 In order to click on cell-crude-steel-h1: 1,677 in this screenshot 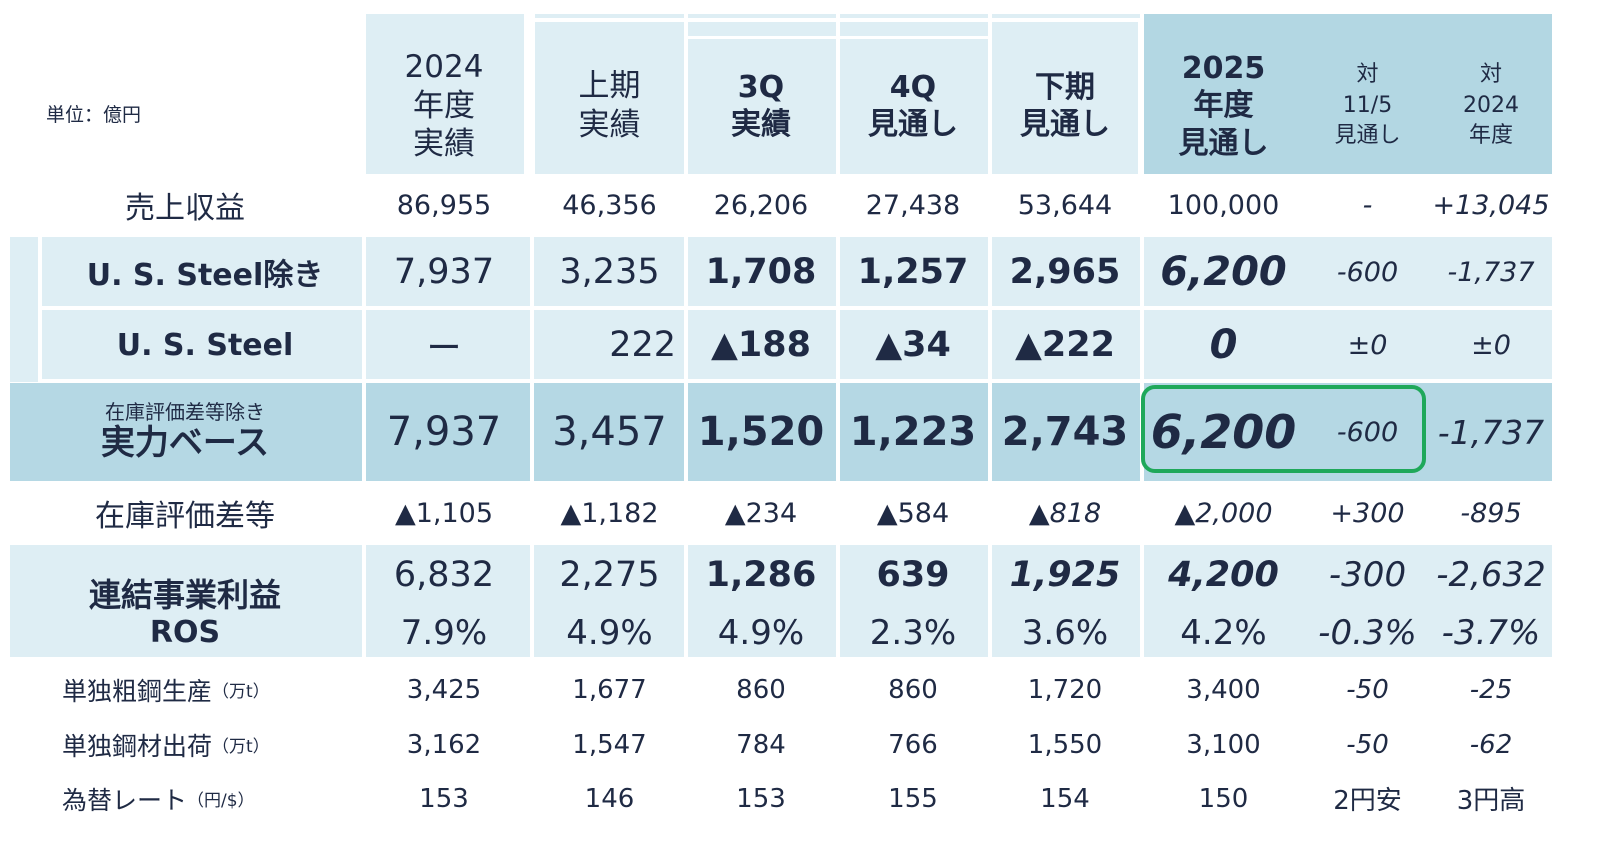, I will do `click(609, 689)`.